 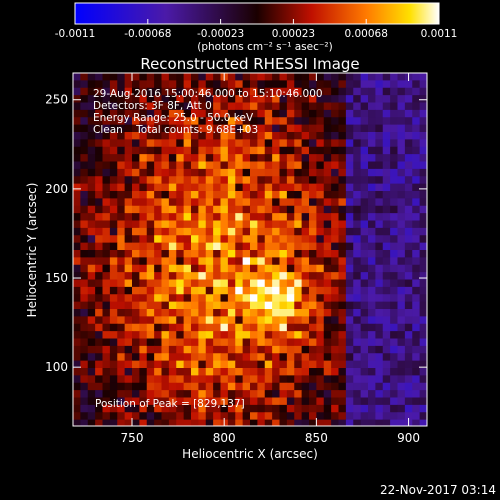 What do you see at coordinates (220, 34) in the screenshot?
I see `colorbar-tick-label: -0.00023` at bounding box center [220, 34].